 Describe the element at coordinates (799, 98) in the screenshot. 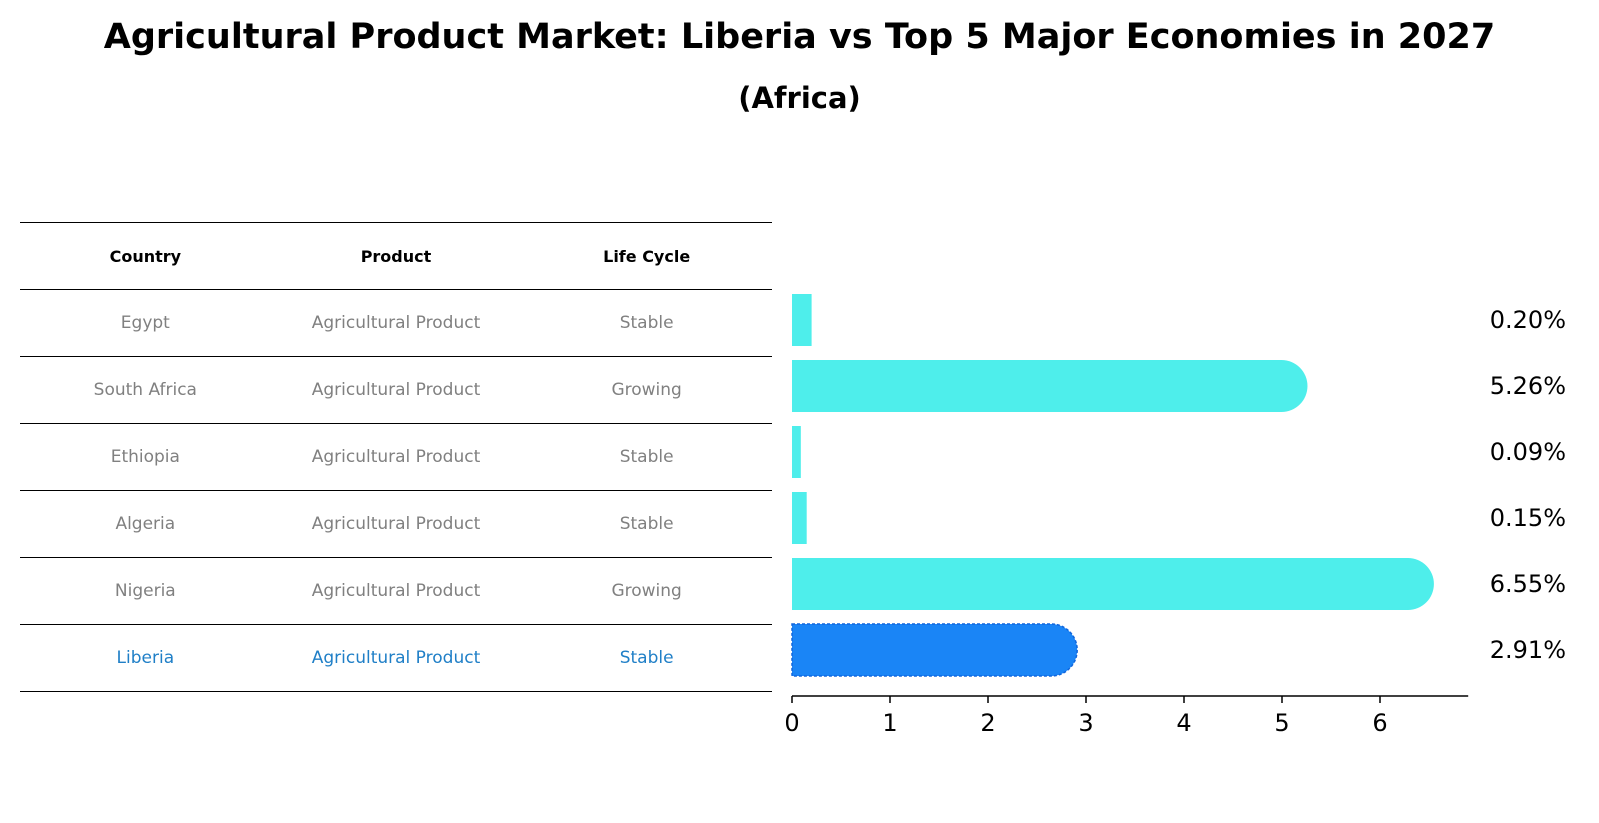

I see `chart-subtitle: (Africa)` at that location.